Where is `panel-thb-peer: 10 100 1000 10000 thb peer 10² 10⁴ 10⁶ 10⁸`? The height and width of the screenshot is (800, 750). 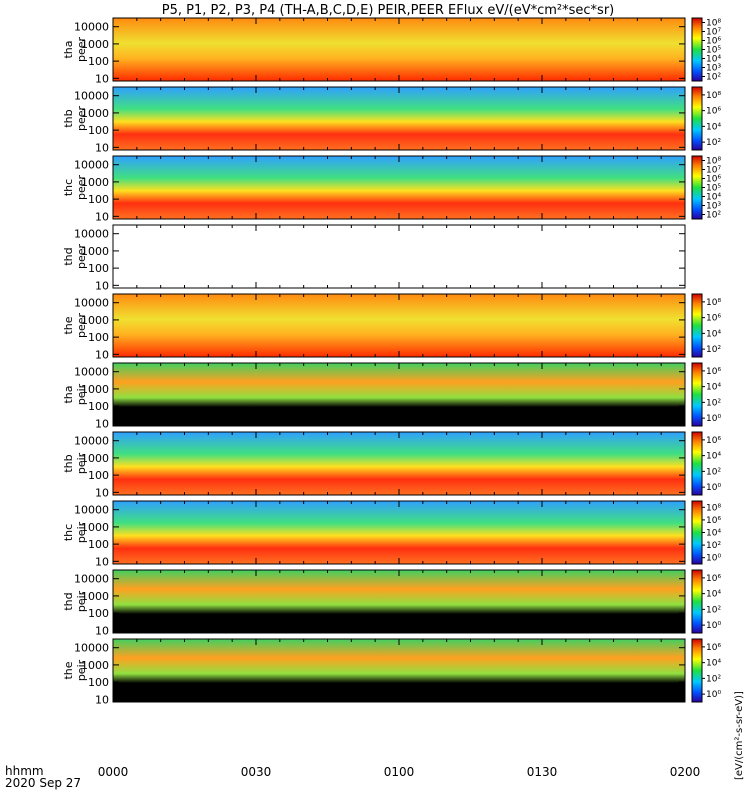 panel-thb-peer: 10 100 1000 10000 thb peer 10² 10⁴ 10⁶ 10⁸ is located at coordinates (391, 120).